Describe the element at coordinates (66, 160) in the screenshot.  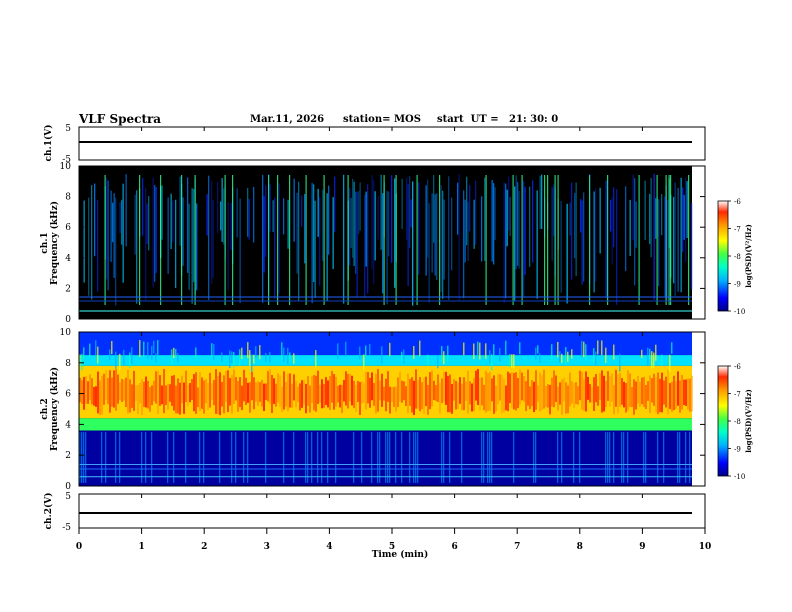
I see `ch1-voltage-tick-bottom: -5` at that location.